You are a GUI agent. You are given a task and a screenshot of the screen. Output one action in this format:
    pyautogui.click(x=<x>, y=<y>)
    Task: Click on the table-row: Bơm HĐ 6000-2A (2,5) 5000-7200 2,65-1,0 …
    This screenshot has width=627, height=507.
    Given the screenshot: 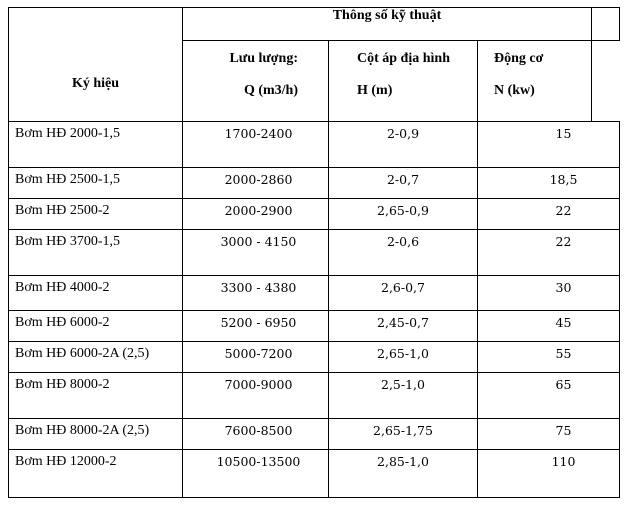 What is the action you would take?
    pyautogui.click(x=314, y=356)
    